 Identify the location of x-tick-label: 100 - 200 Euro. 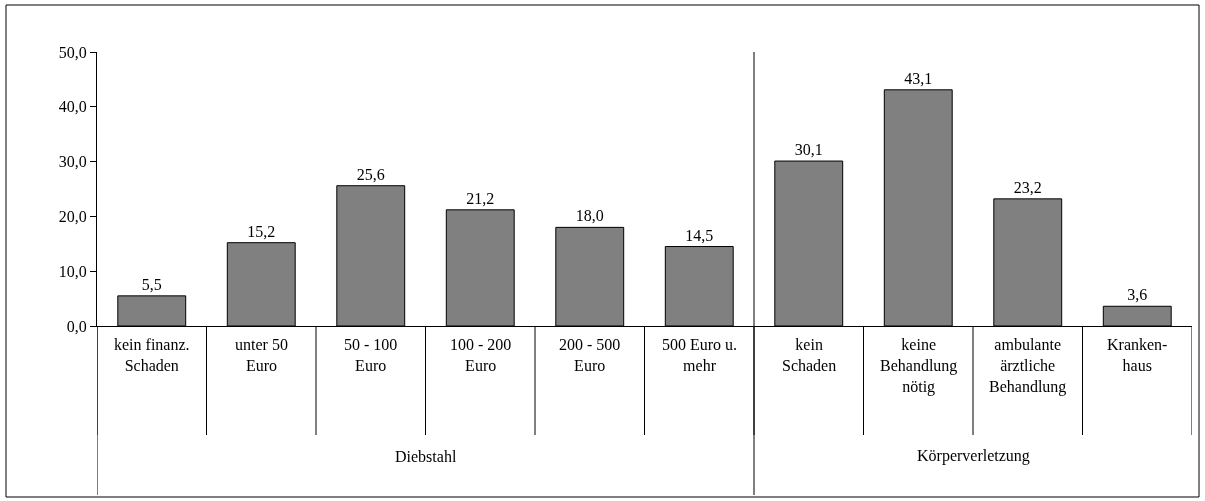
(481, 355).